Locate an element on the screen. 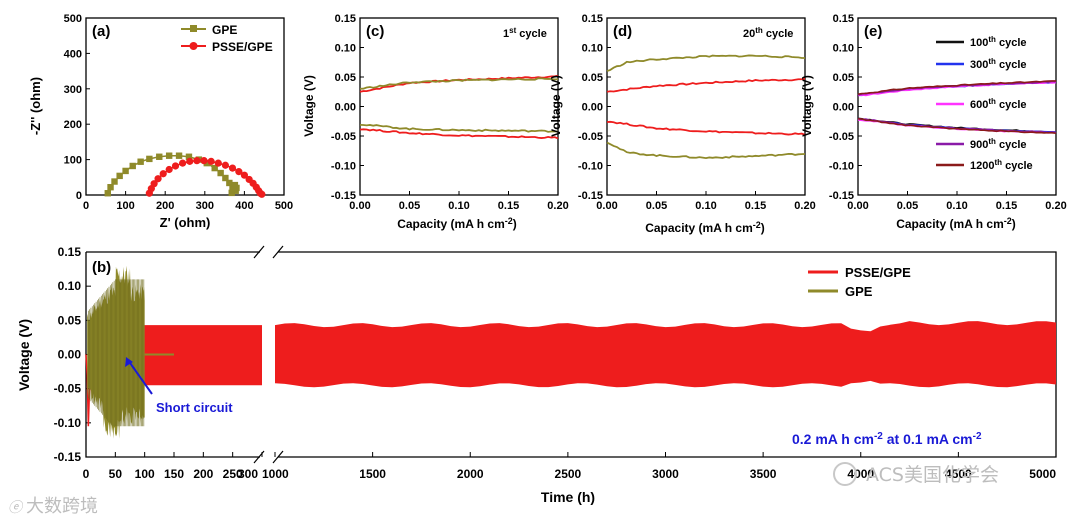 This screenshot has width=1080, height=523. panel-a-ylabel: -Z'' (ohm) is located at coordinates (35, 106).